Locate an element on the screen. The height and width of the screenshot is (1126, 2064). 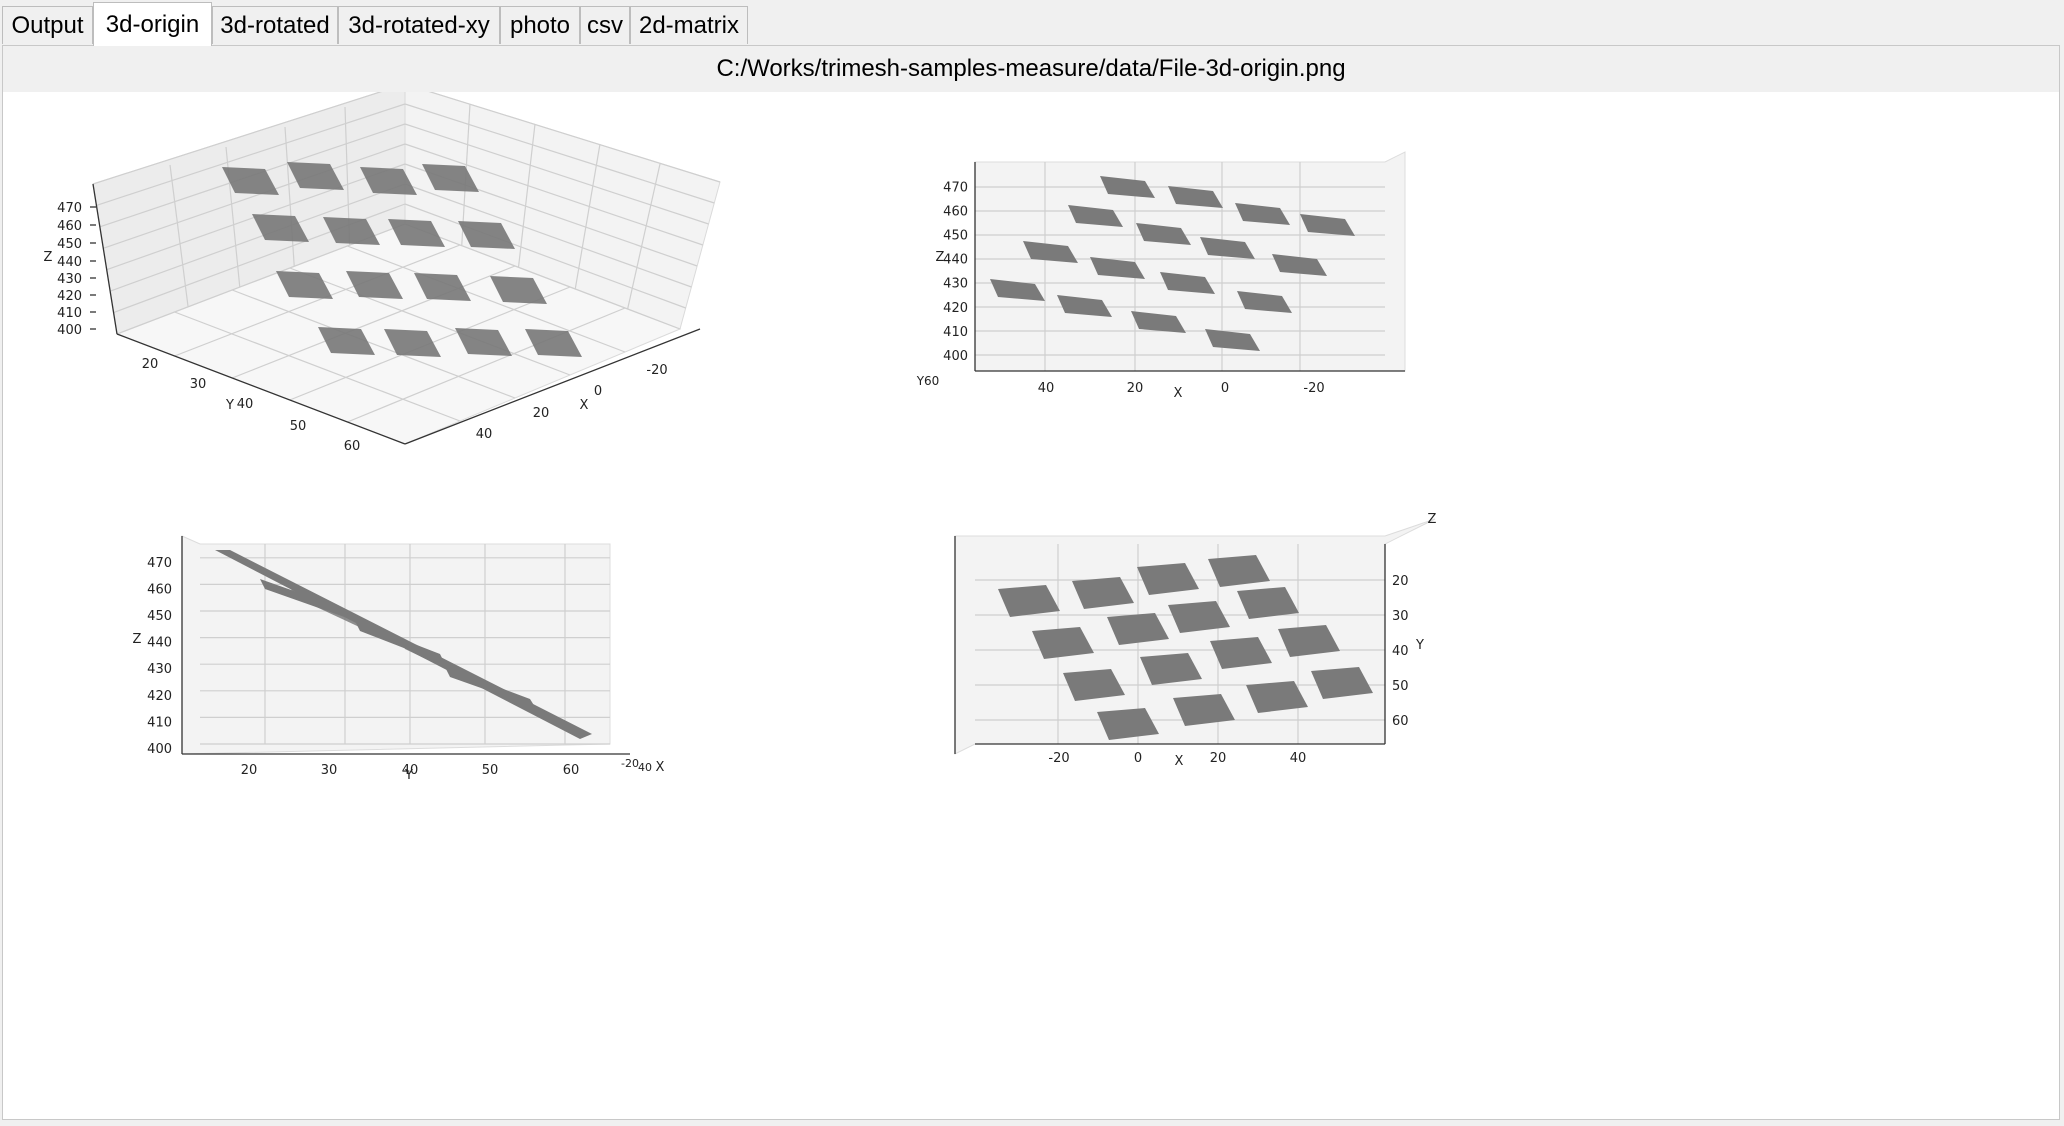
x-corner-label: -20 is located at coordinates (630, 763).